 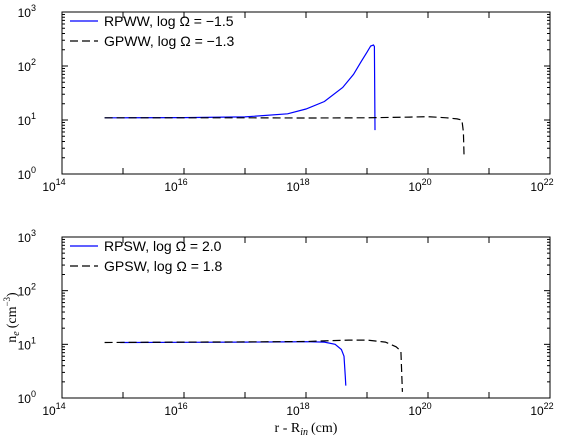 What do you see at coordinates (169, 21) in the screenshot?
I see `legend-label: RPWW, log Ω = −1.5` at bounding box center [169, 21].